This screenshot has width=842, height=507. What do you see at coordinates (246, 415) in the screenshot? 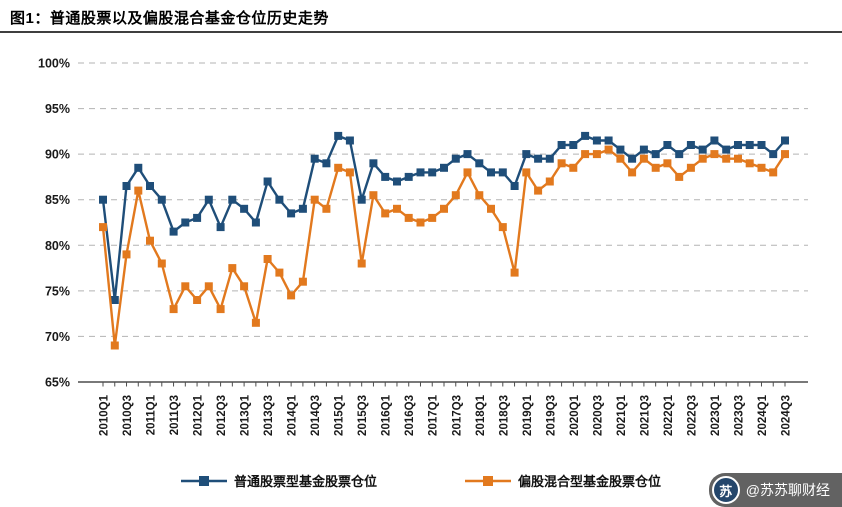
I see `x-tick-label: 2013Q1` at bounding box center [246, 415].